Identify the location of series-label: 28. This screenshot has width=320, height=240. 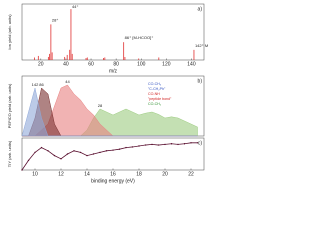
(100, 105).